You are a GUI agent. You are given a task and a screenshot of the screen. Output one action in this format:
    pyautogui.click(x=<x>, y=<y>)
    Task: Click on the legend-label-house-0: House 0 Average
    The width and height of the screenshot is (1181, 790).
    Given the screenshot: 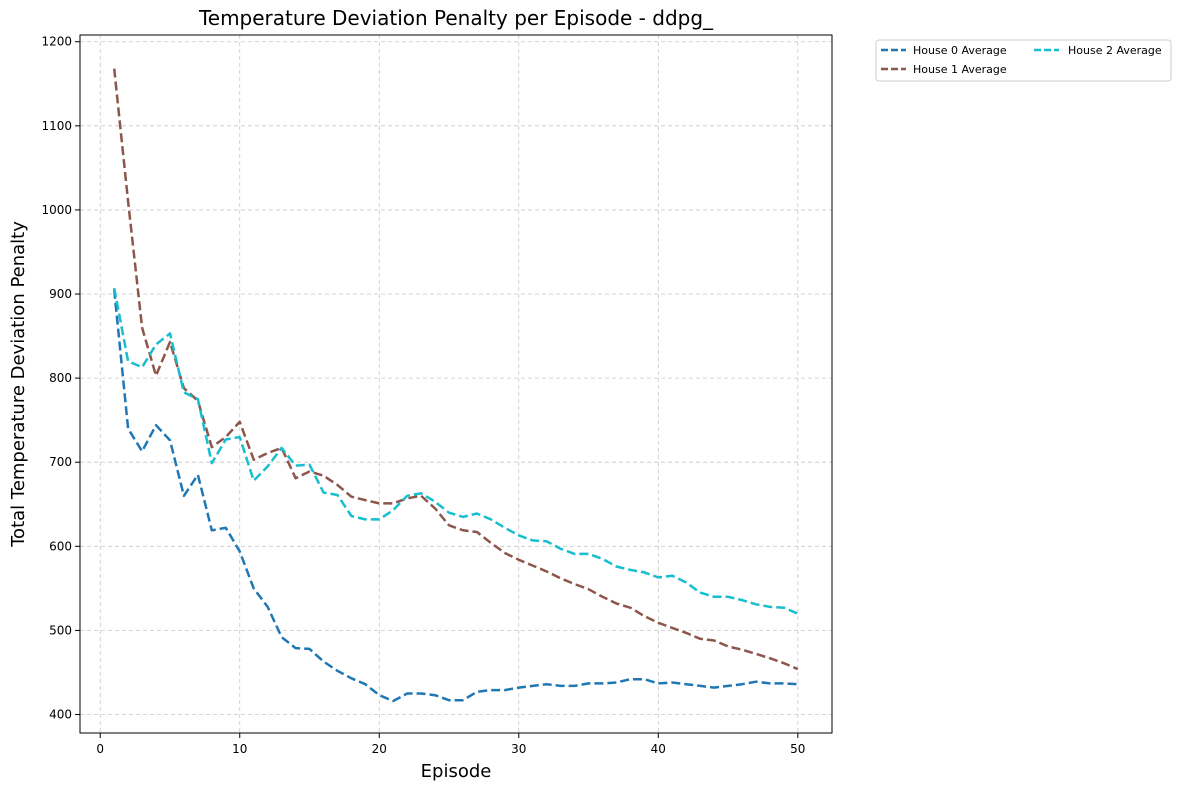 What is the action you would take?
    pyautogui.click(x=960, y=50)
    